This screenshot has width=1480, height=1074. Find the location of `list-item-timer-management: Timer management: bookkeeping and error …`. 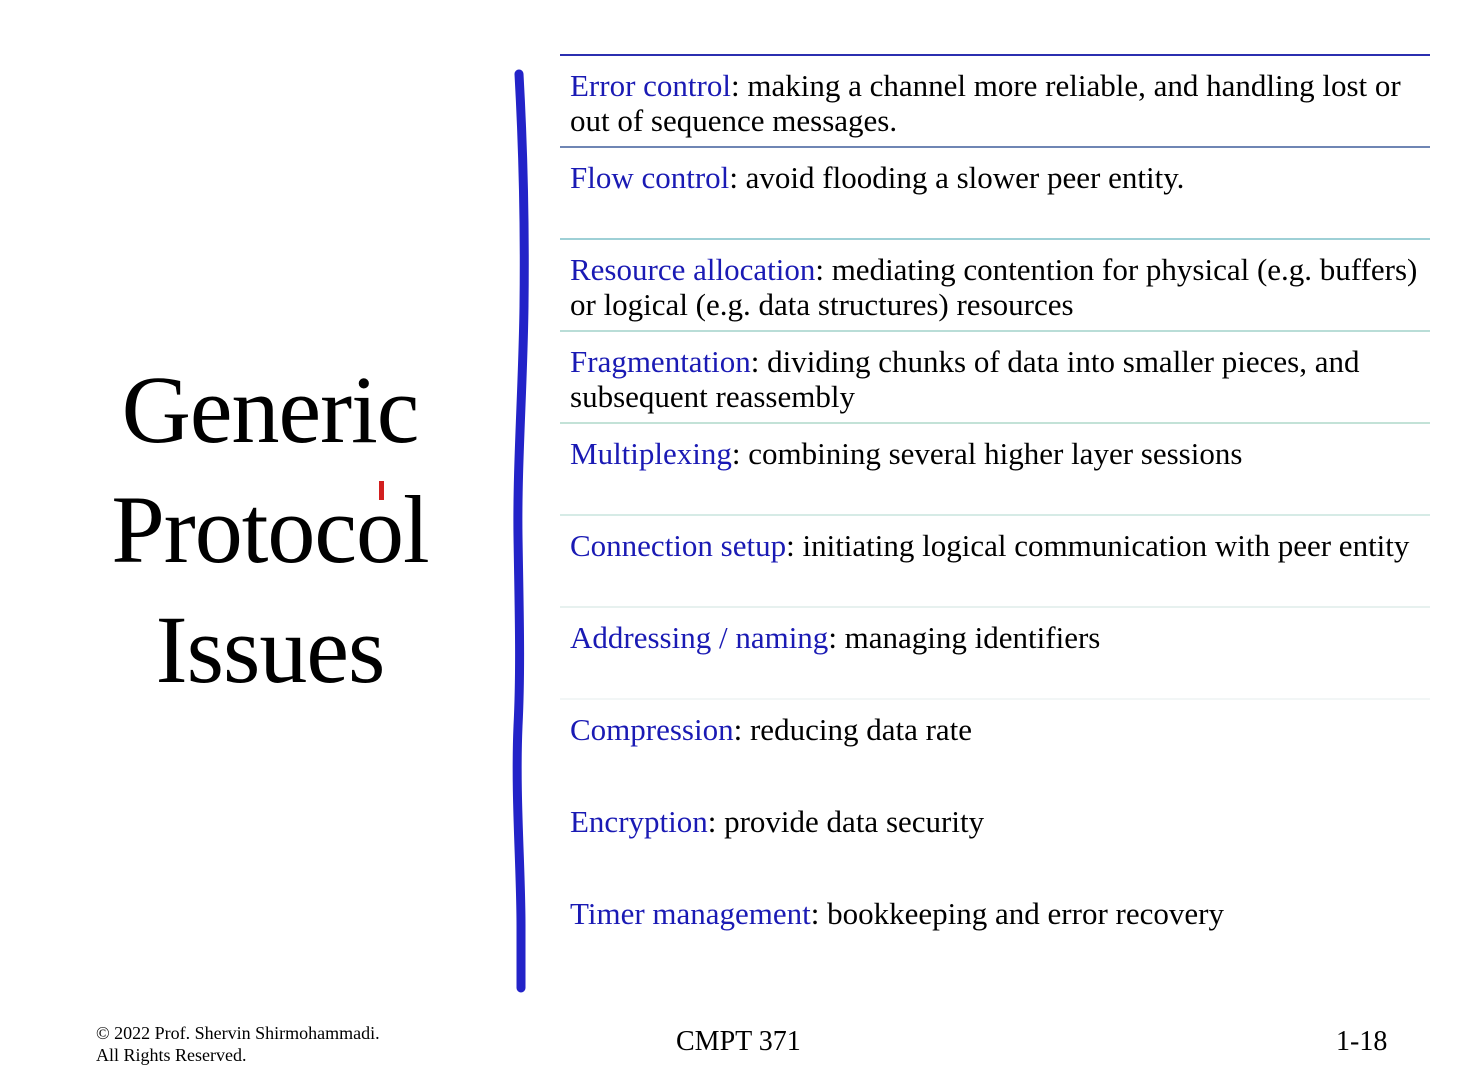

list-item-timer-management: Timer management: bookkeeping and error … is located at coordinates (995, 930).